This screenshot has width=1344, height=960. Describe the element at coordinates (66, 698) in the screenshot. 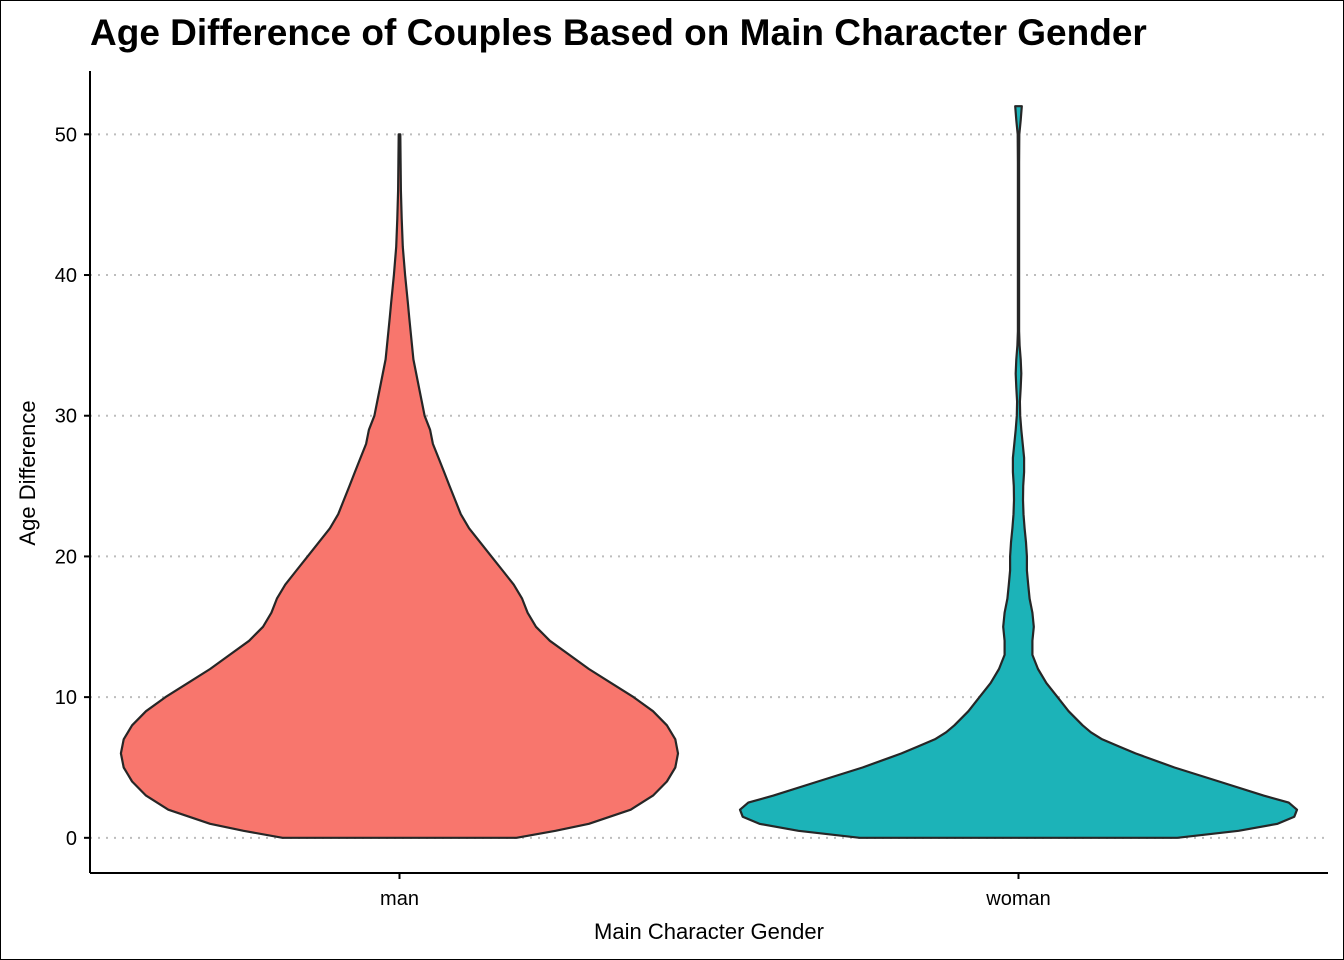

I see `y-tick-label: 10` at that location.